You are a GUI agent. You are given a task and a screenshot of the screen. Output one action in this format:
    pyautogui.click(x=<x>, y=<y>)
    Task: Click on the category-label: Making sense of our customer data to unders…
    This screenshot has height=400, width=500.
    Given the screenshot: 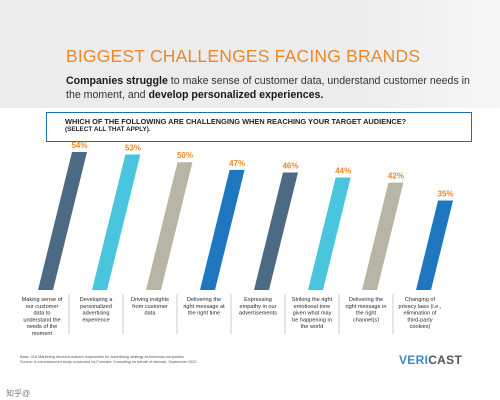 What is the action you would take?
    pyautogui.click(x=42, y=317)
    